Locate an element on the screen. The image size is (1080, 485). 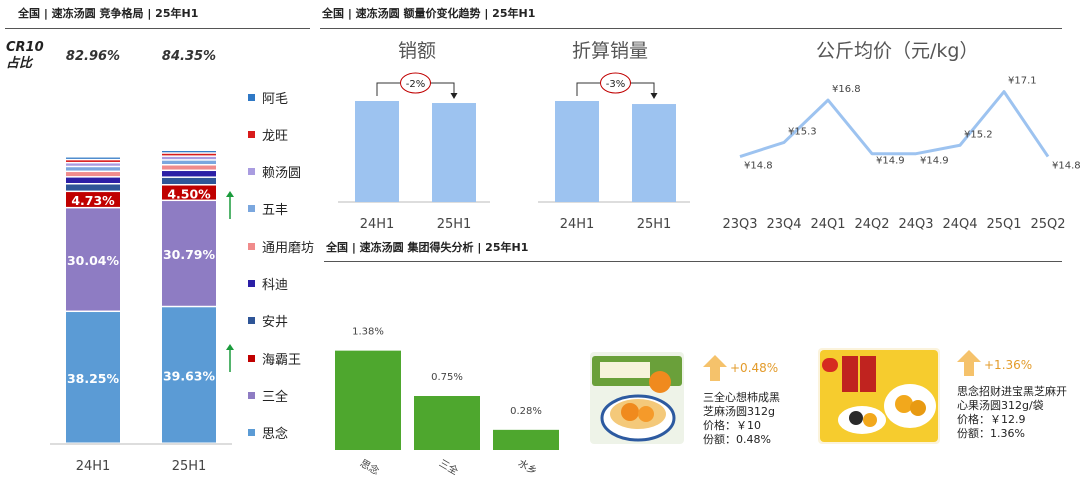
section-title-competition: 全国 | 速冻汤圆 竞争格局 | 25年H1 is located at coordinates (108, 13).